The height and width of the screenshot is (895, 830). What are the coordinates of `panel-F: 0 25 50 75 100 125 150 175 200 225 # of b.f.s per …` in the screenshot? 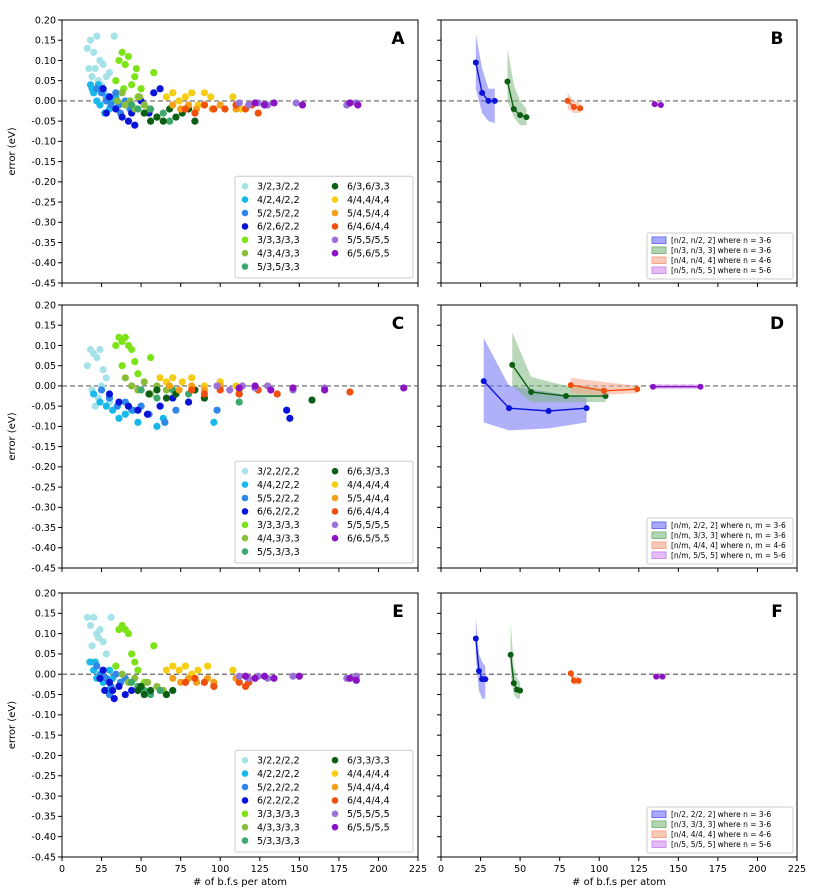 It's located at (621, 740).